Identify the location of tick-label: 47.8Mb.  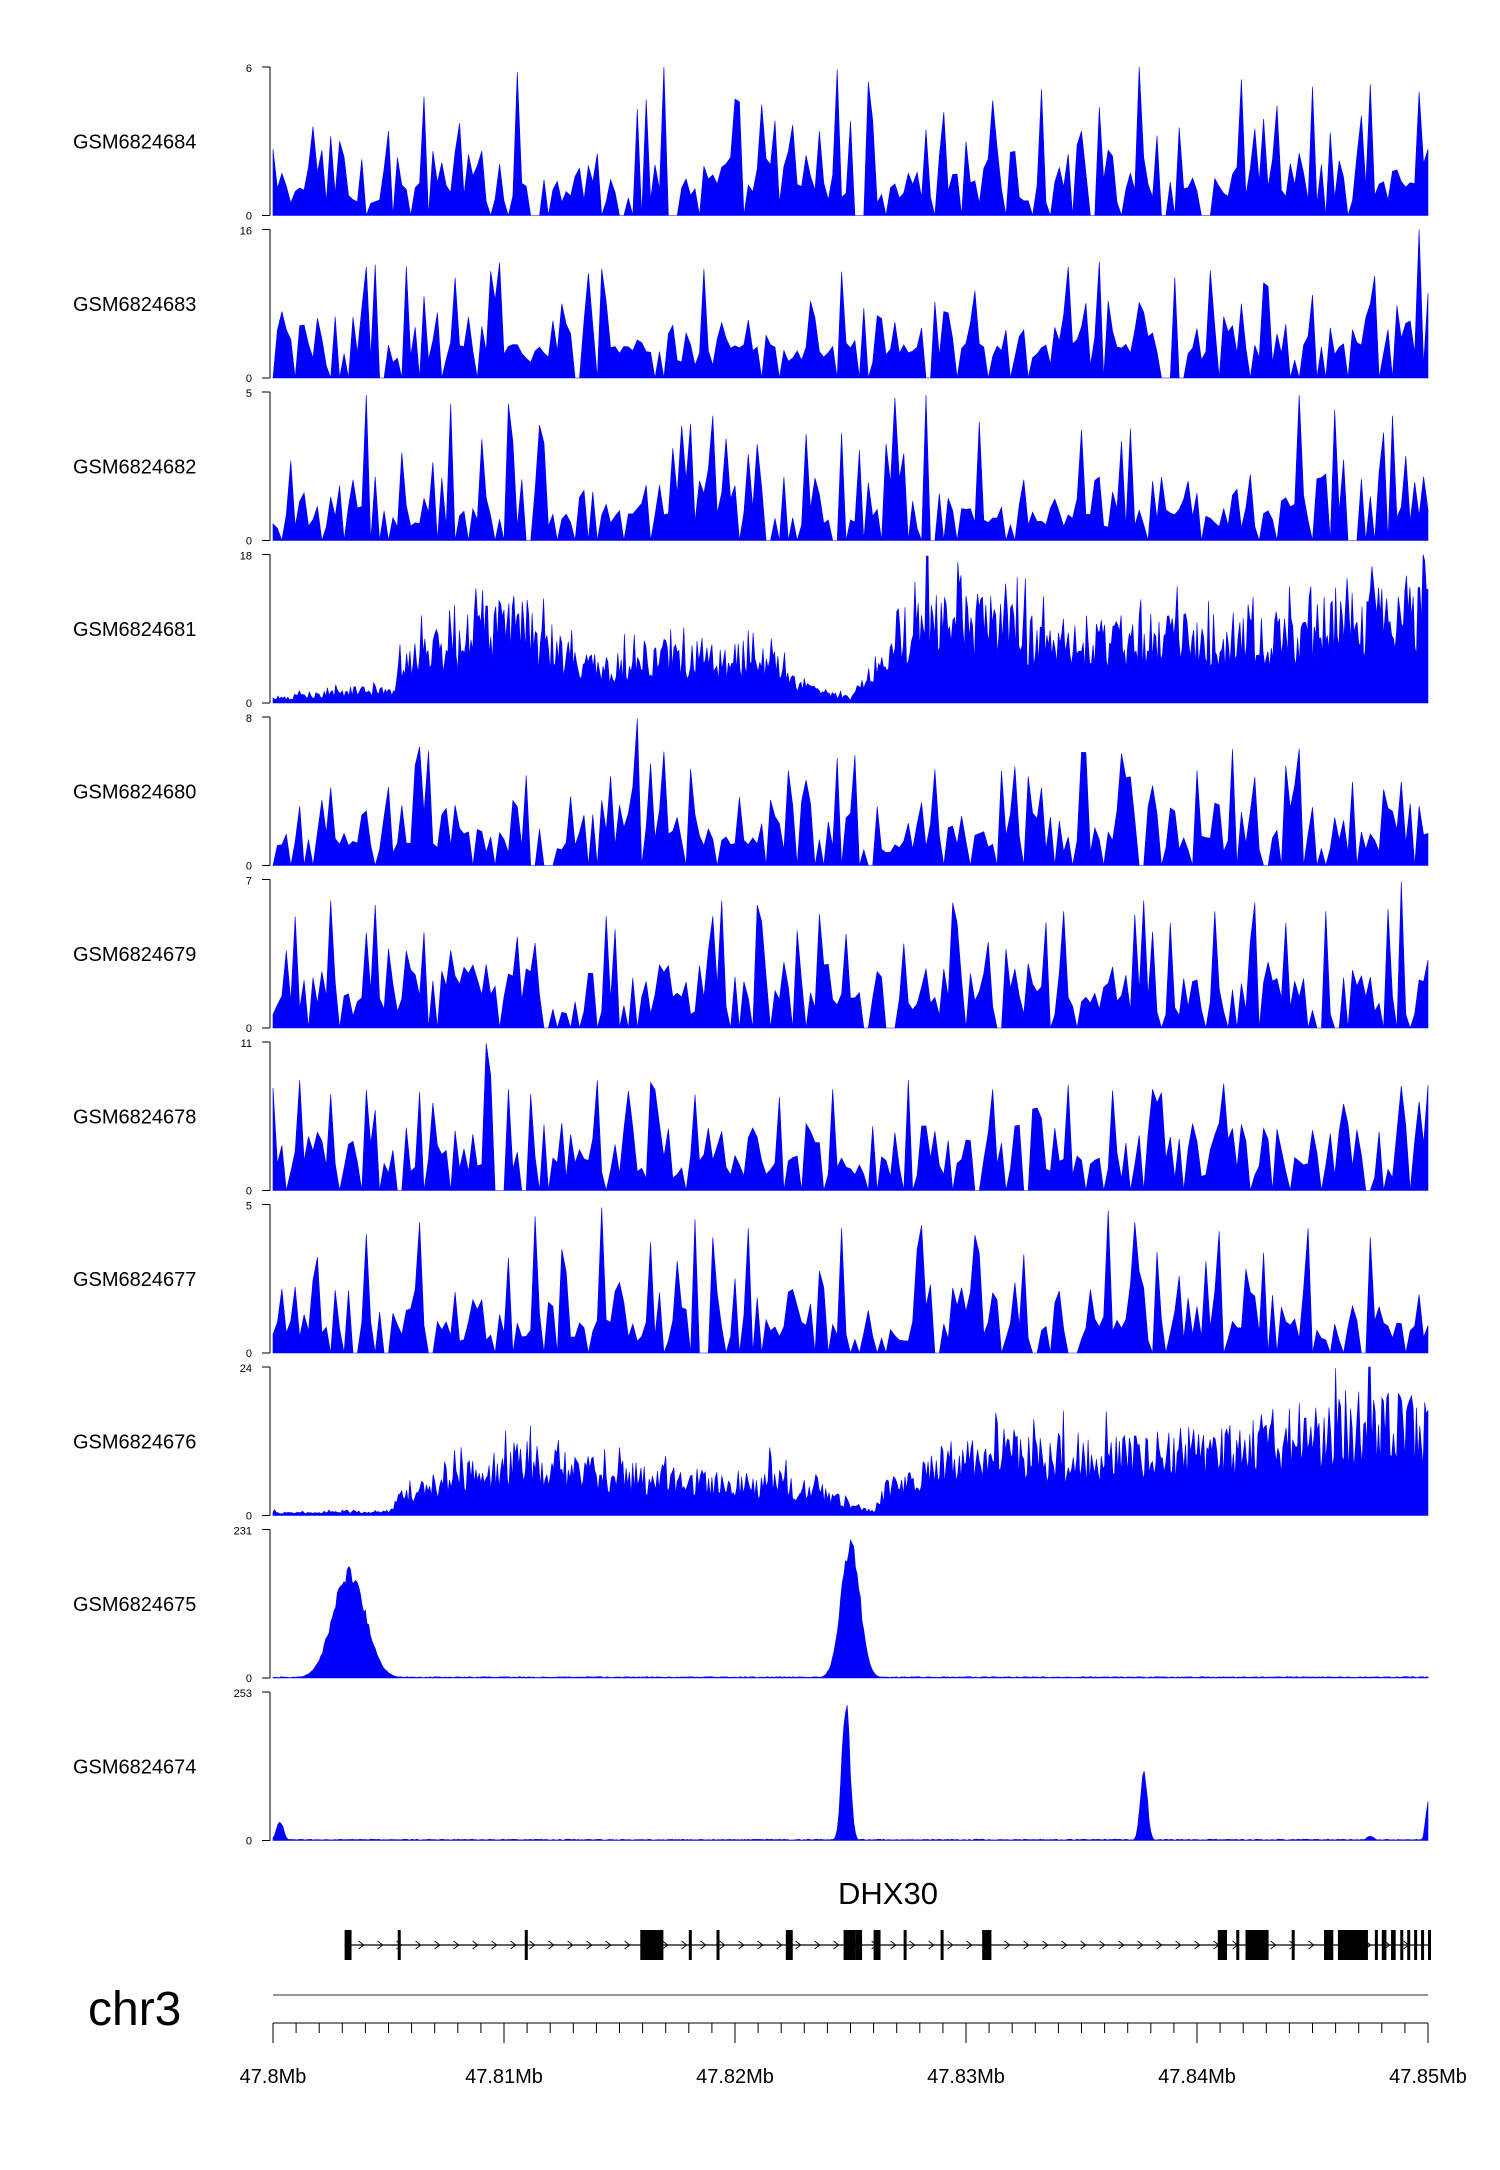
(273, 2077).